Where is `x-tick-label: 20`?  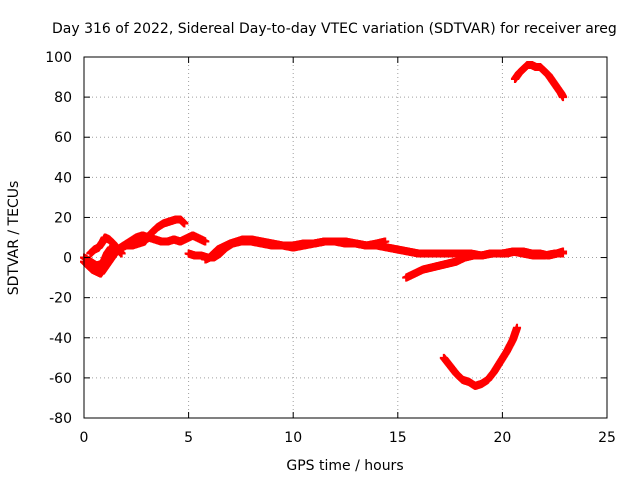
x-tick-label: 20 is located at coordinates (502, 438).